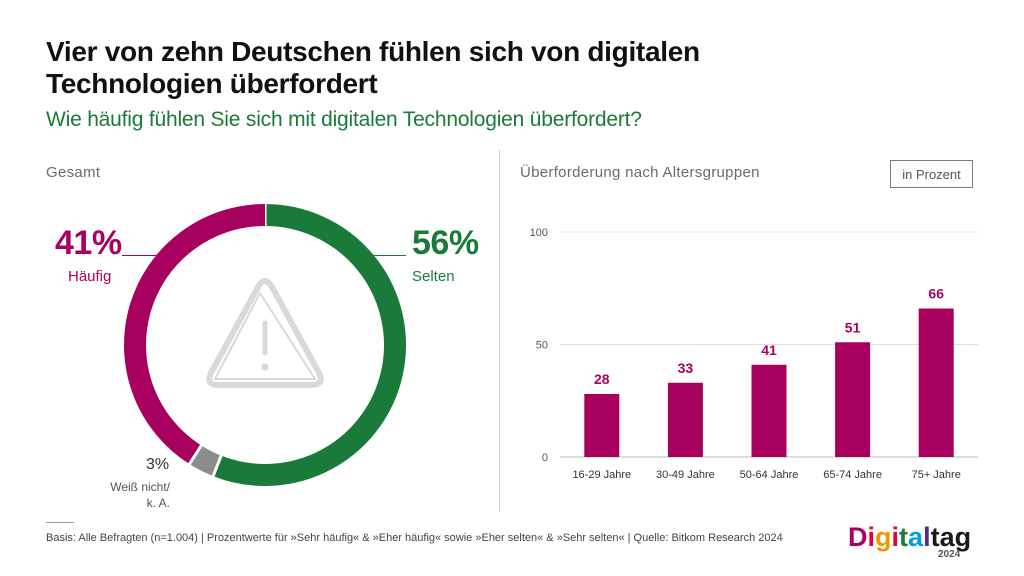  I want to click on x-category-label: 65-74 Jahre, so click(852, 475).